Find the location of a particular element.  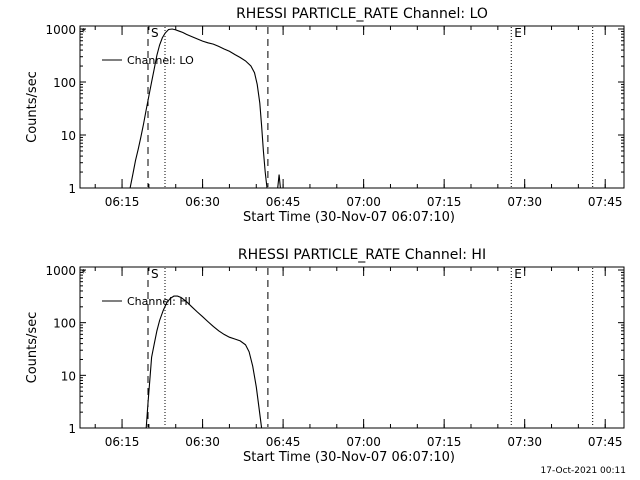

p0-x-tick-label: 06:30 is located at coordinates (202, 202).